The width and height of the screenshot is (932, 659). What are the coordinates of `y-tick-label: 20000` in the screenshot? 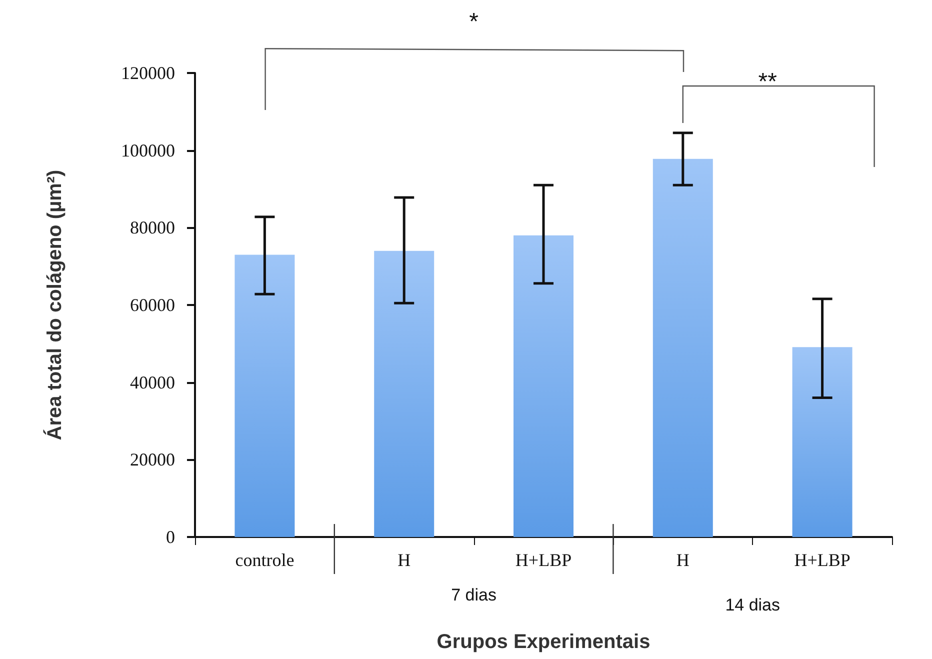 It's located at (152, 460).